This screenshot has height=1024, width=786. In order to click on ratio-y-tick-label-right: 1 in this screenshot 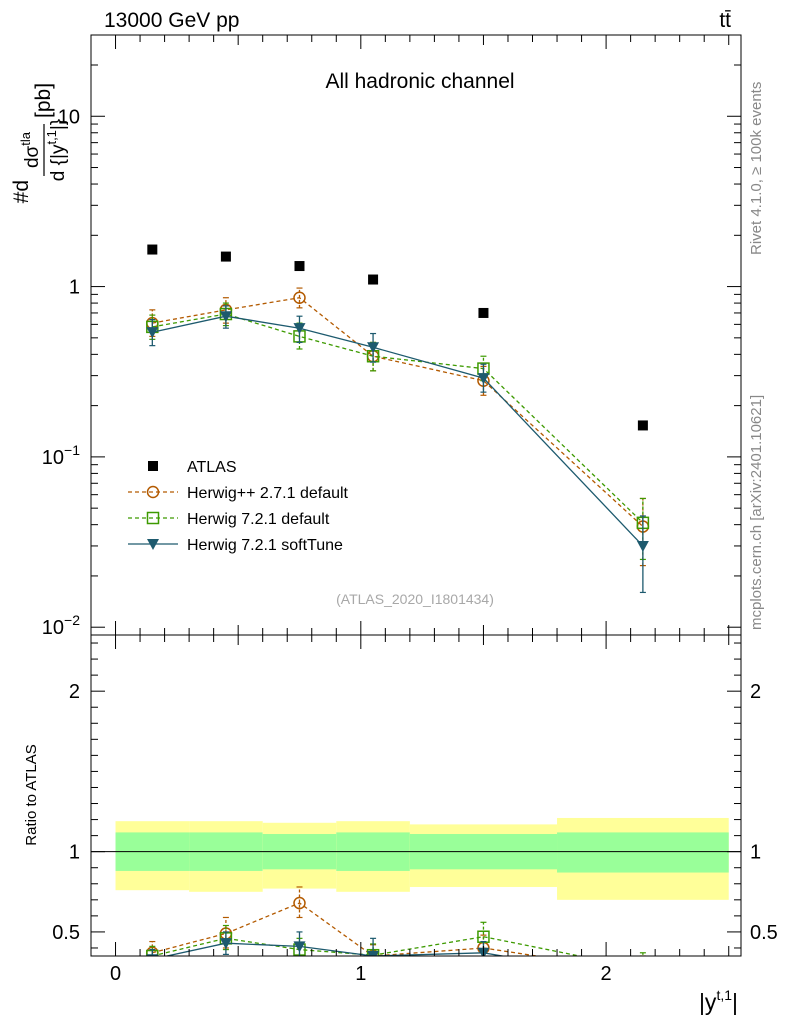, I will do `click(755, 853)`.